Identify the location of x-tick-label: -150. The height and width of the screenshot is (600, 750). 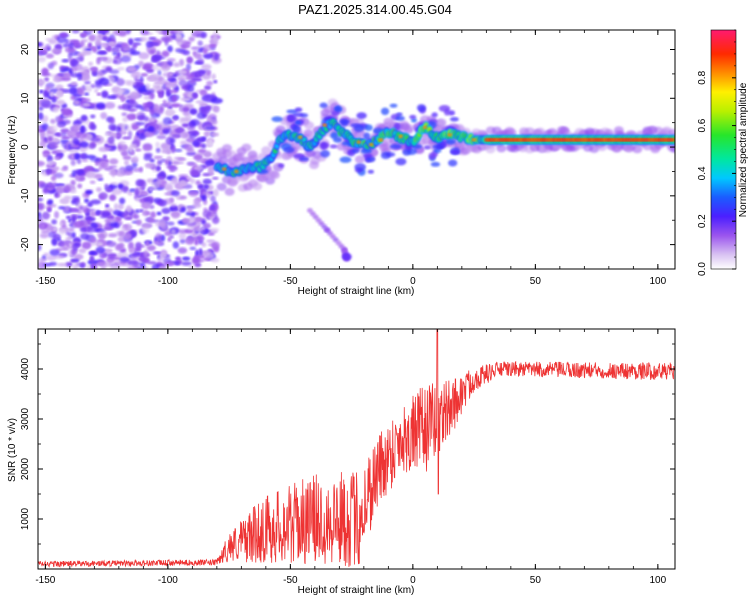
(45, 580).